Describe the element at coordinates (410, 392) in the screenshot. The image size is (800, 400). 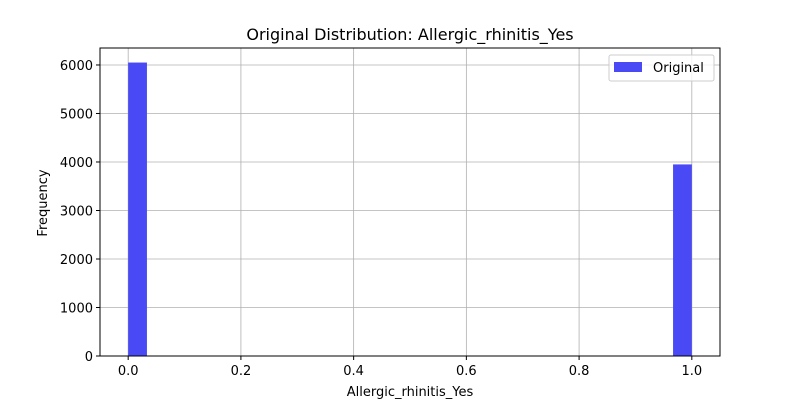
I see `x-axis-label: Allergic_rhinitis_Yes` at that location.